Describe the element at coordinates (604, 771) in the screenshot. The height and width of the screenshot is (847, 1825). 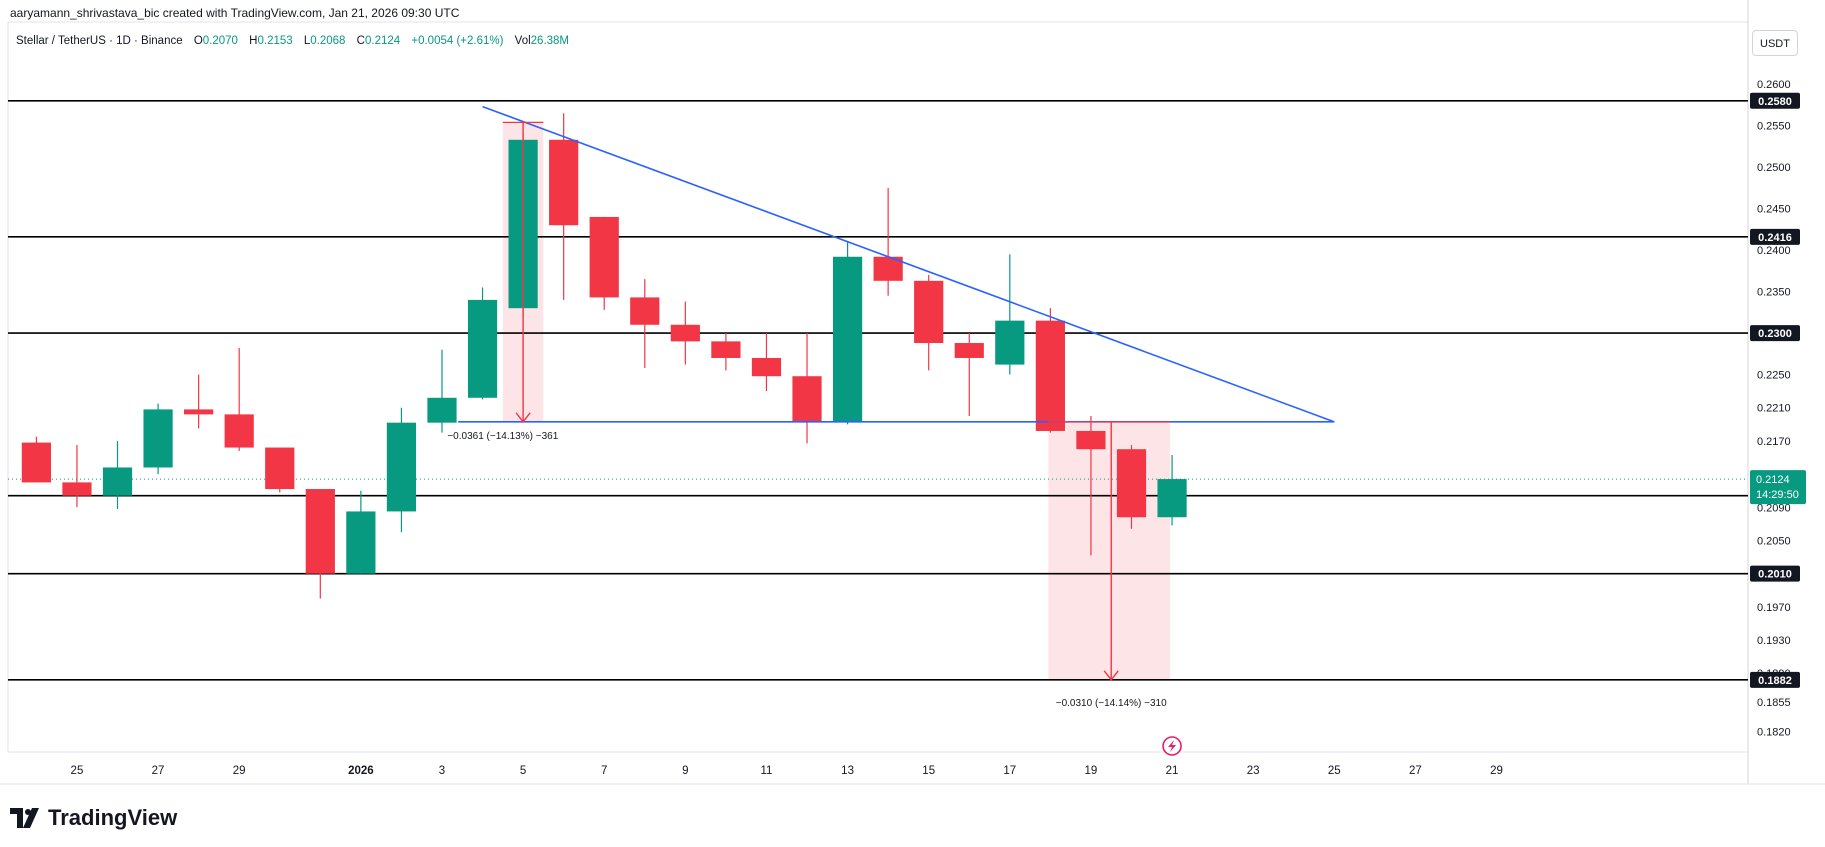
I see `x-tick-label: 7` at that location.